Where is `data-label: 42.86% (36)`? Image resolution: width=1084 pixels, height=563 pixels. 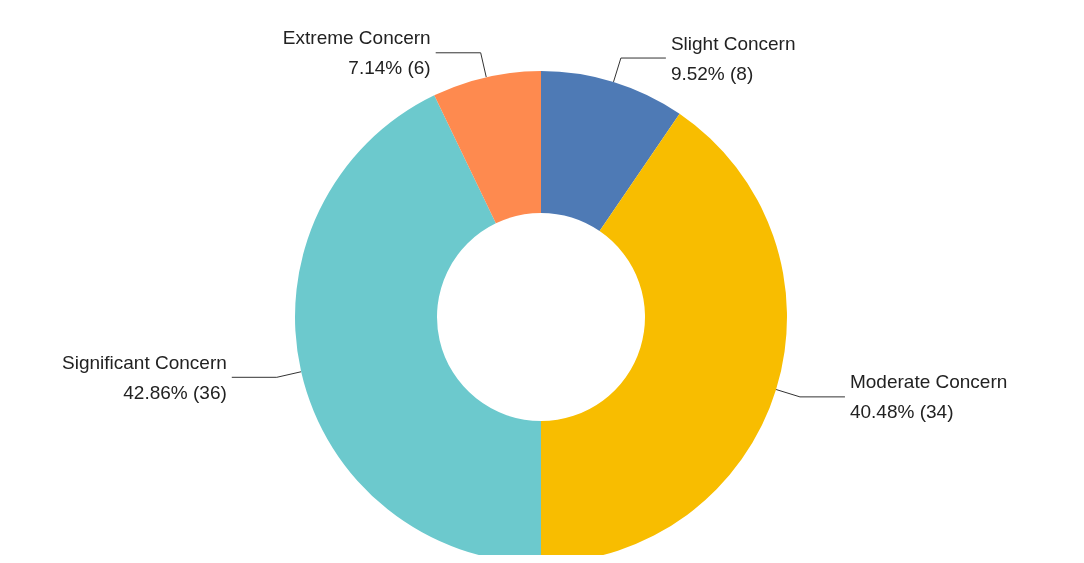
data-label: 42.86% (36) is located at coordinates (175, 392).